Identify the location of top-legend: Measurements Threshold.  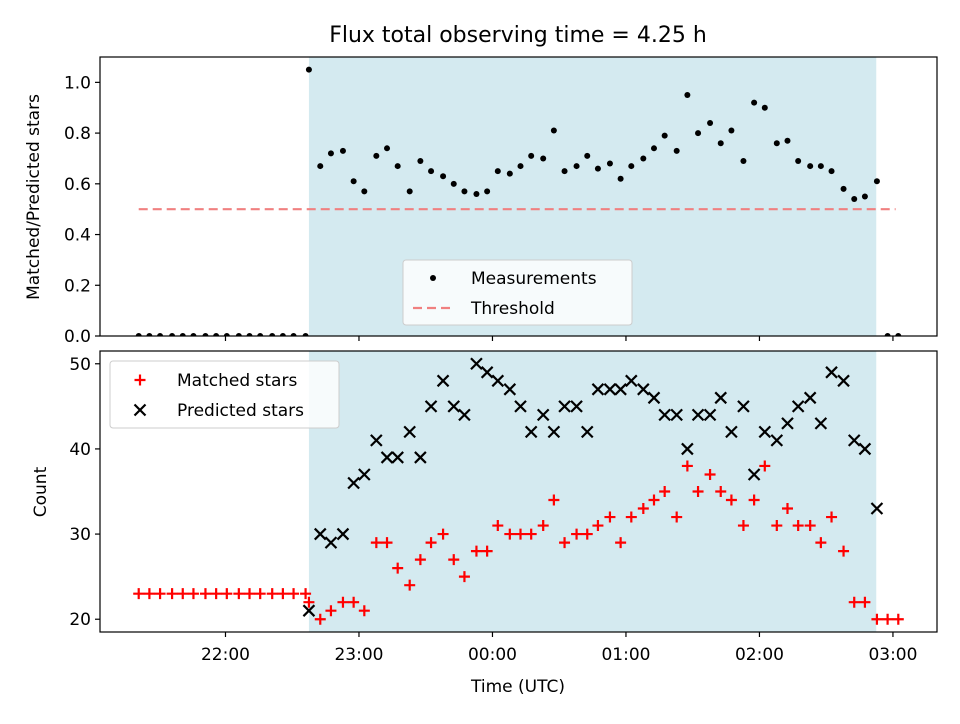
(517, 292).